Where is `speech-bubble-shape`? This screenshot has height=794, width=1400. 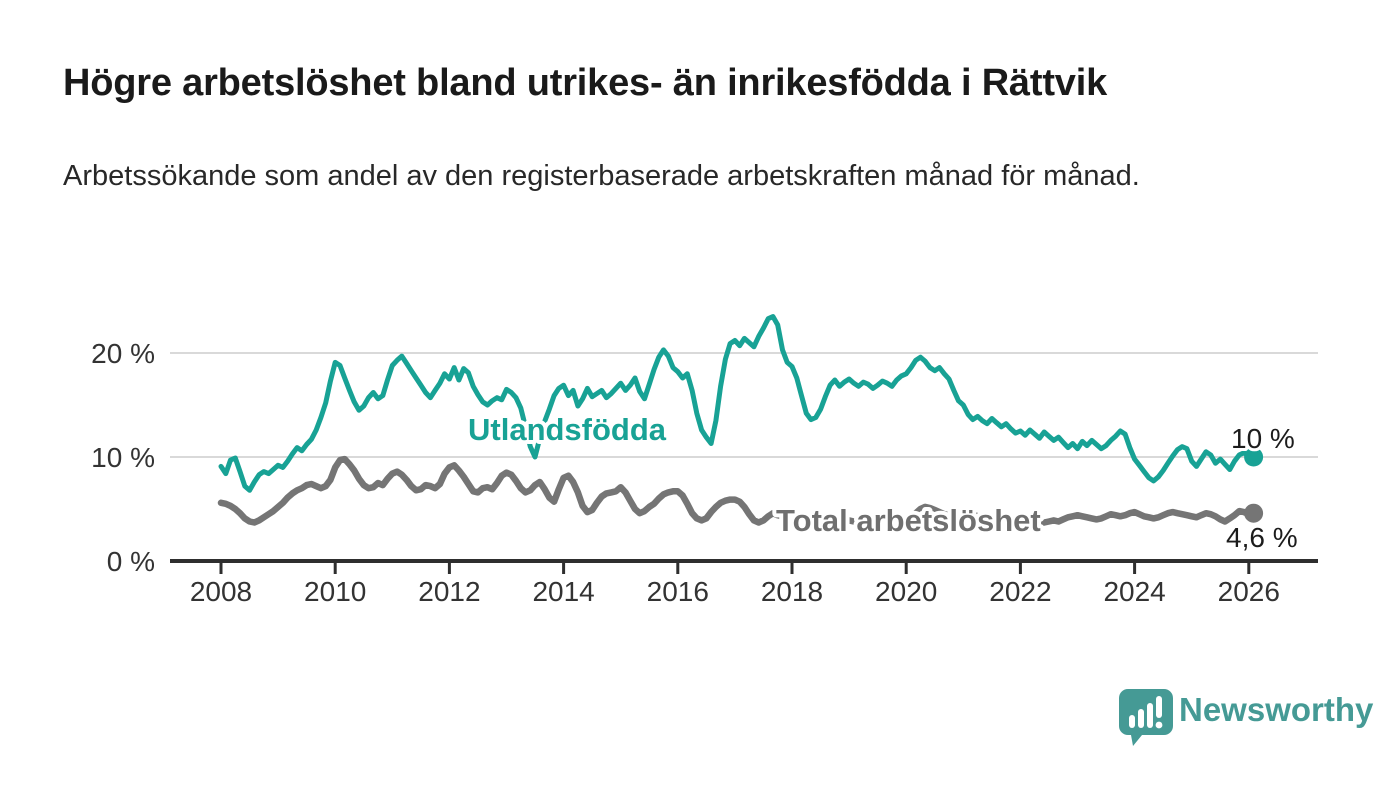
speech-bubble-shape is located at coordinates (1146, 717).